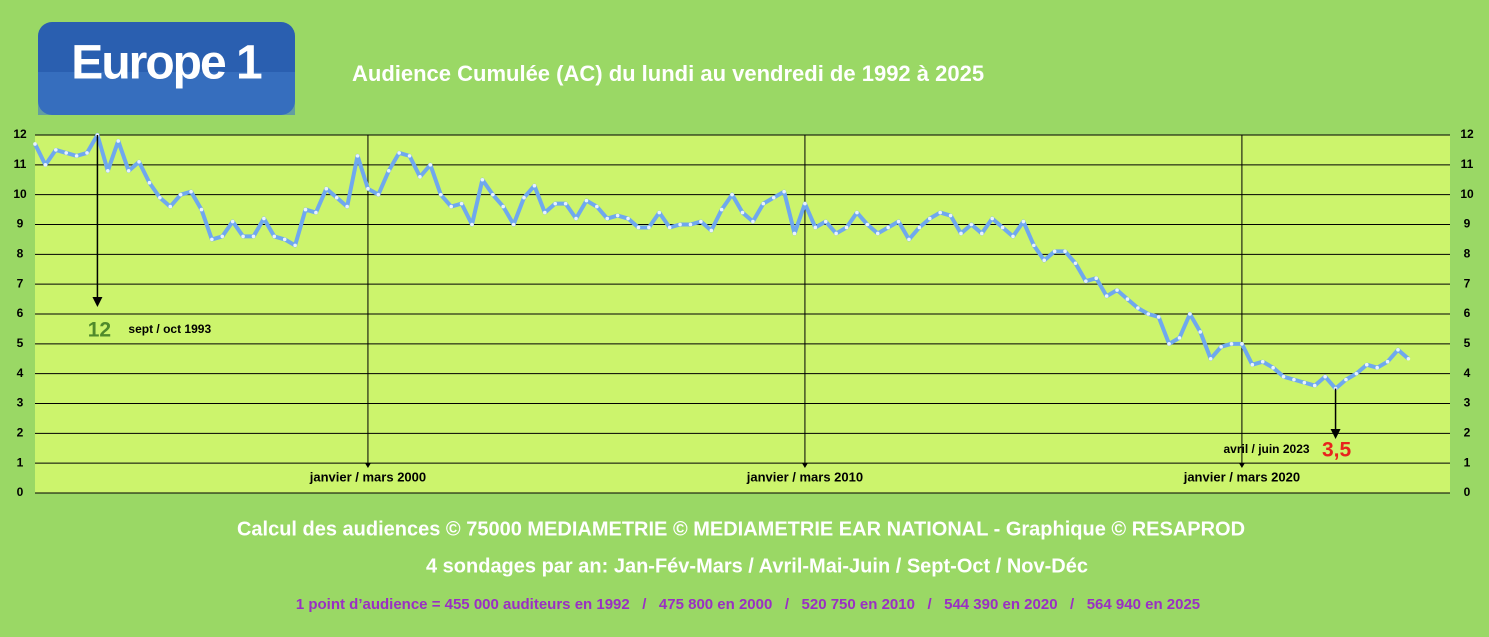  Describe the element at coordinates (1335, 434) in the screenshot. I see `annotation-arrowhead` at that location.